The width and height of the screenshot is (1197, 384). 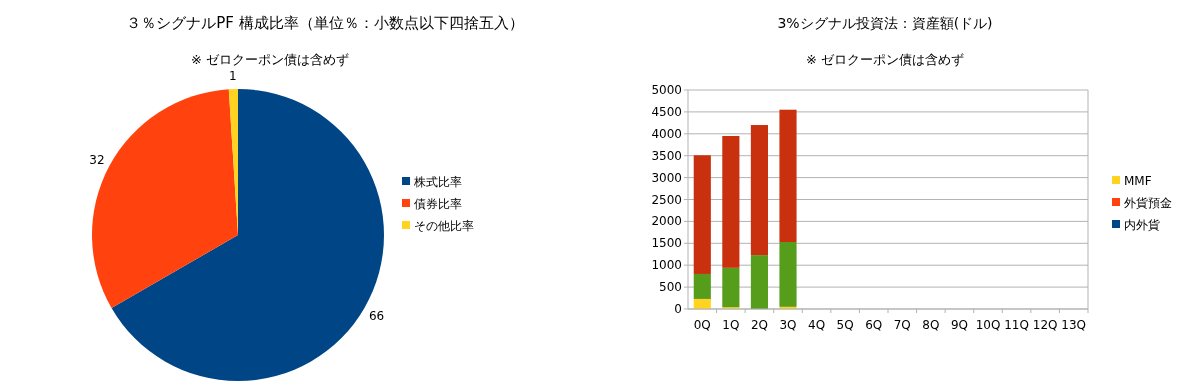 I want to click on y-tick-label: 5000, so click(x=666, y=90).